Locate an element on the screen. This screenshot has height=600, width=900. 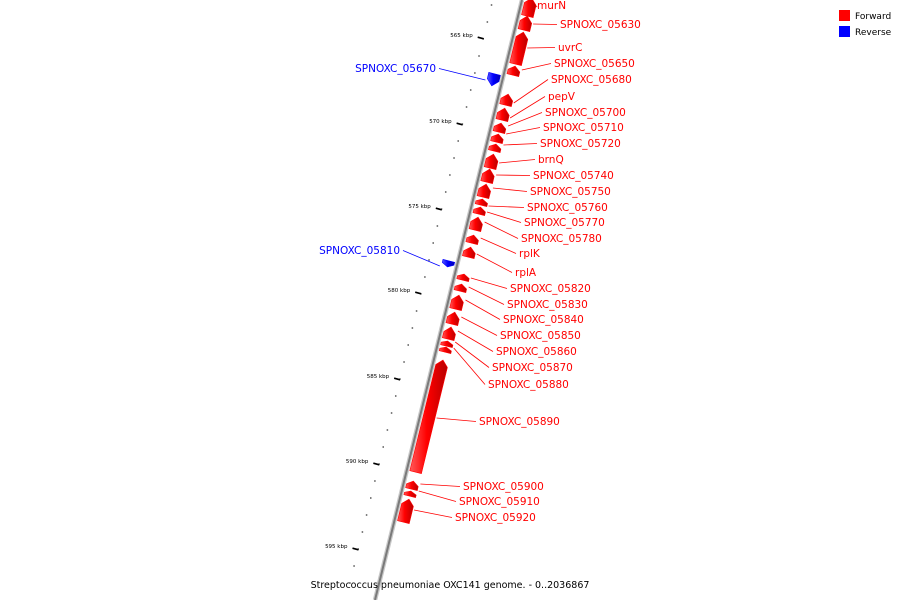
gene-label: SPNOXC_05720 is located at coordinates (580, 144).